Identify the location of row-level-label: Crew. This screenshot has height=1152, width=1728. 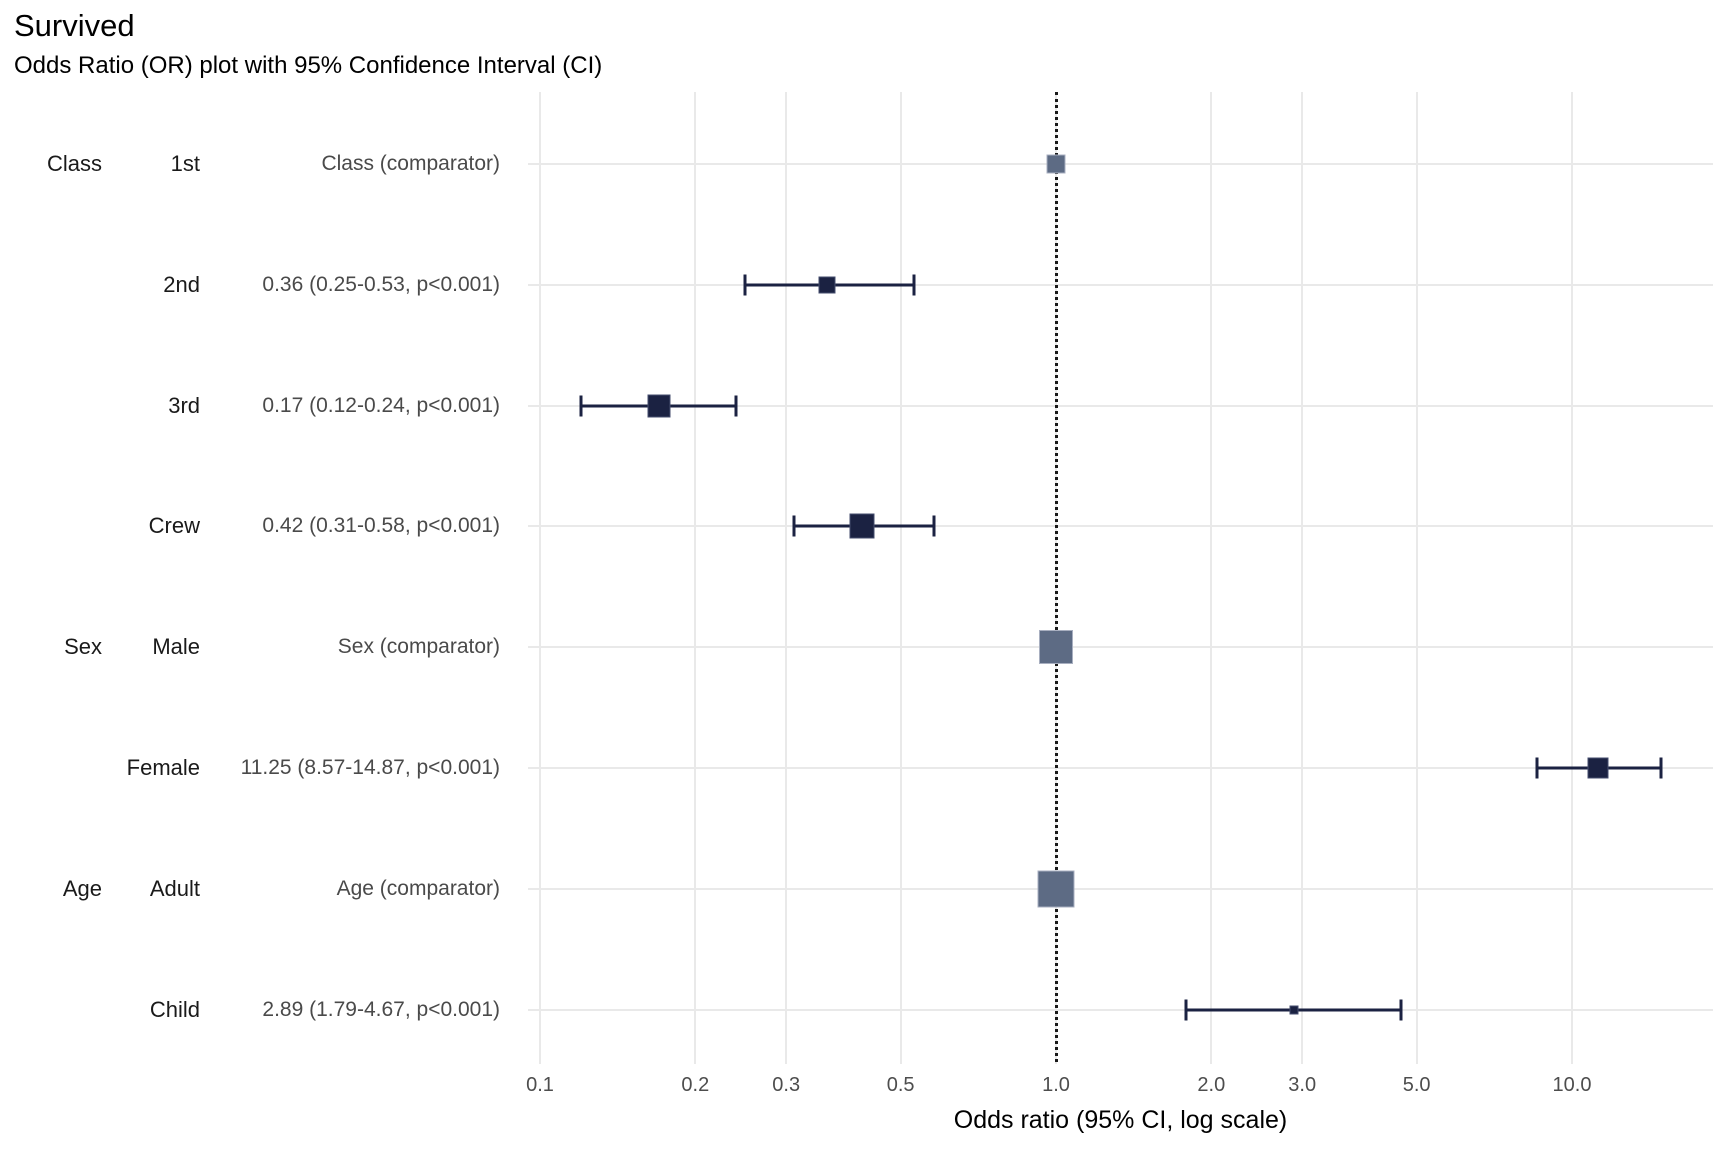
(174, 526).